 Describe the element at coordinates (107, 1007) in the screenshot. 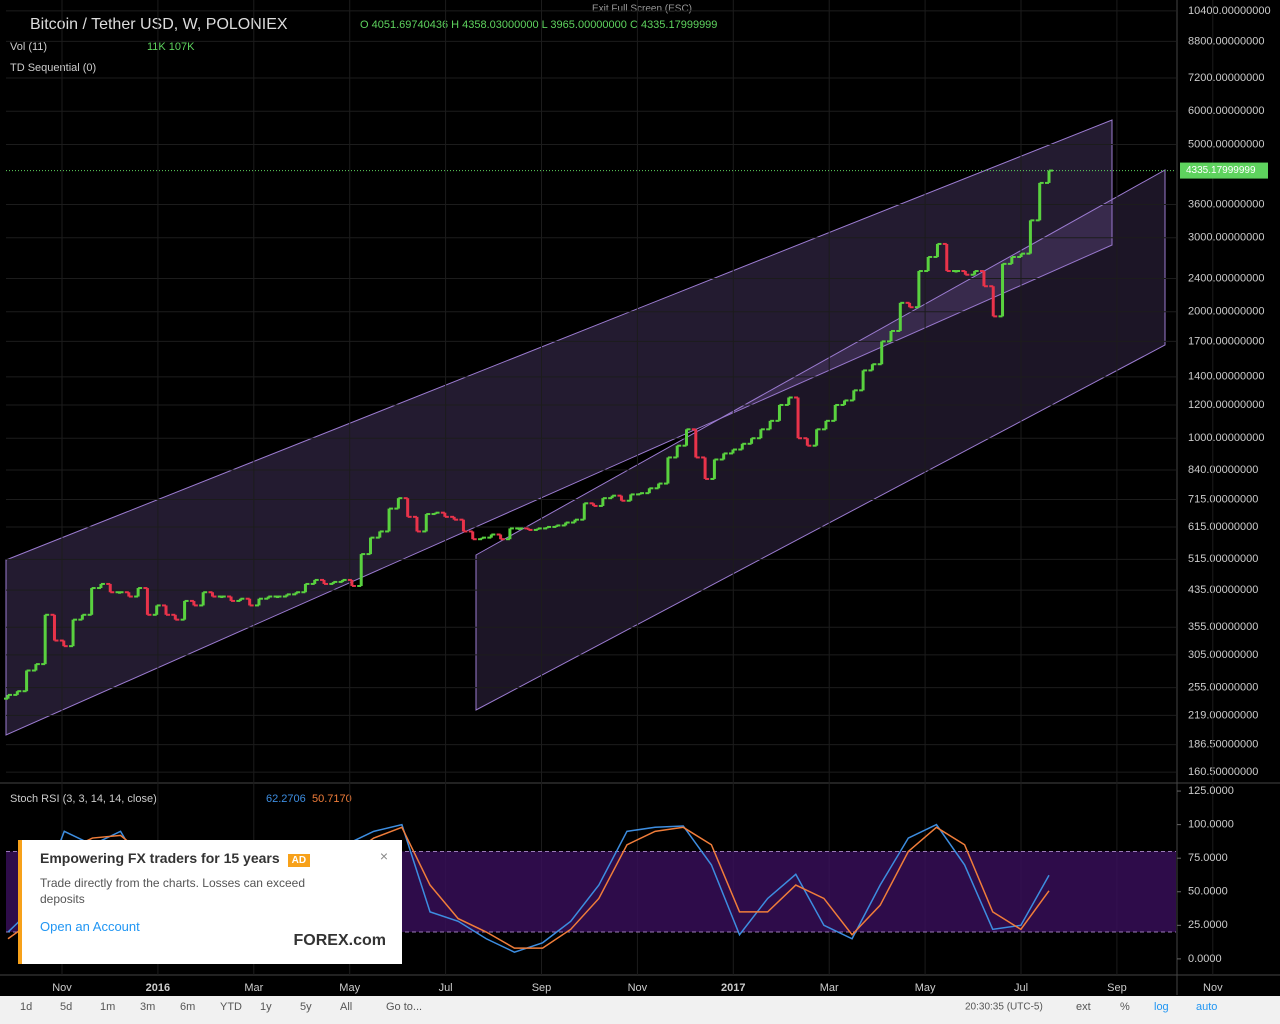

I see `range-button: 1m` at that location.